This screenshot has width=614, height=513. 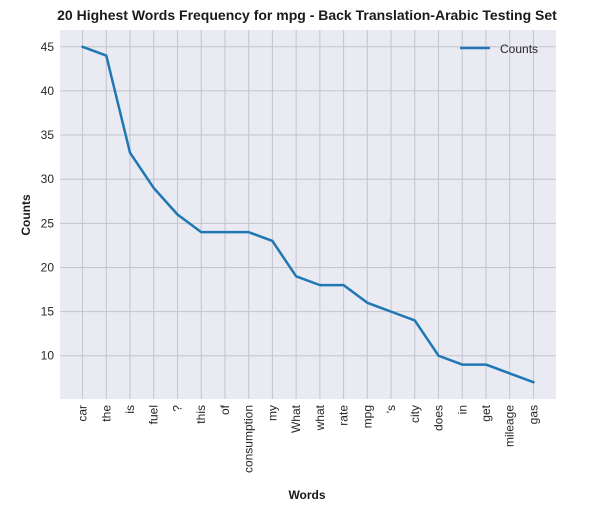 What do you see at coordinates (249, 439) in the screenshot?
I see `x-tick-label: consumption` at bounding box center [249, 439].